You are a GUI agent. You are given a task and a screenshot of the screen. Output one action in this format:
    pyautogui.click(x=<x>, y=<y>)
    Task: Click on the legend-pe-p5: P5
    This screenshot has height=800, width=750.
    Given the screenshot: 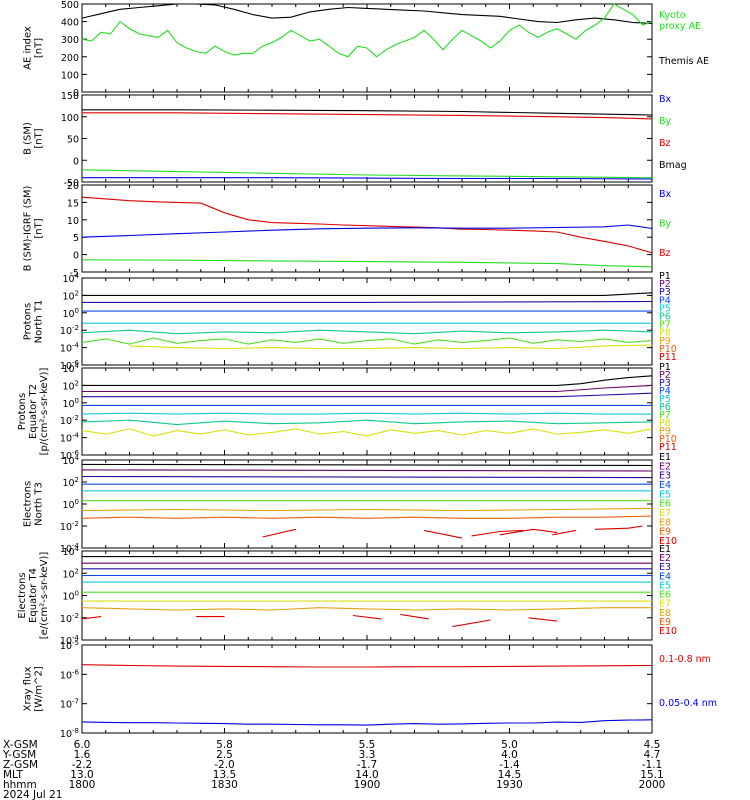 What is the action you would take?
    pyautogui.click(x=665, y=399)
    